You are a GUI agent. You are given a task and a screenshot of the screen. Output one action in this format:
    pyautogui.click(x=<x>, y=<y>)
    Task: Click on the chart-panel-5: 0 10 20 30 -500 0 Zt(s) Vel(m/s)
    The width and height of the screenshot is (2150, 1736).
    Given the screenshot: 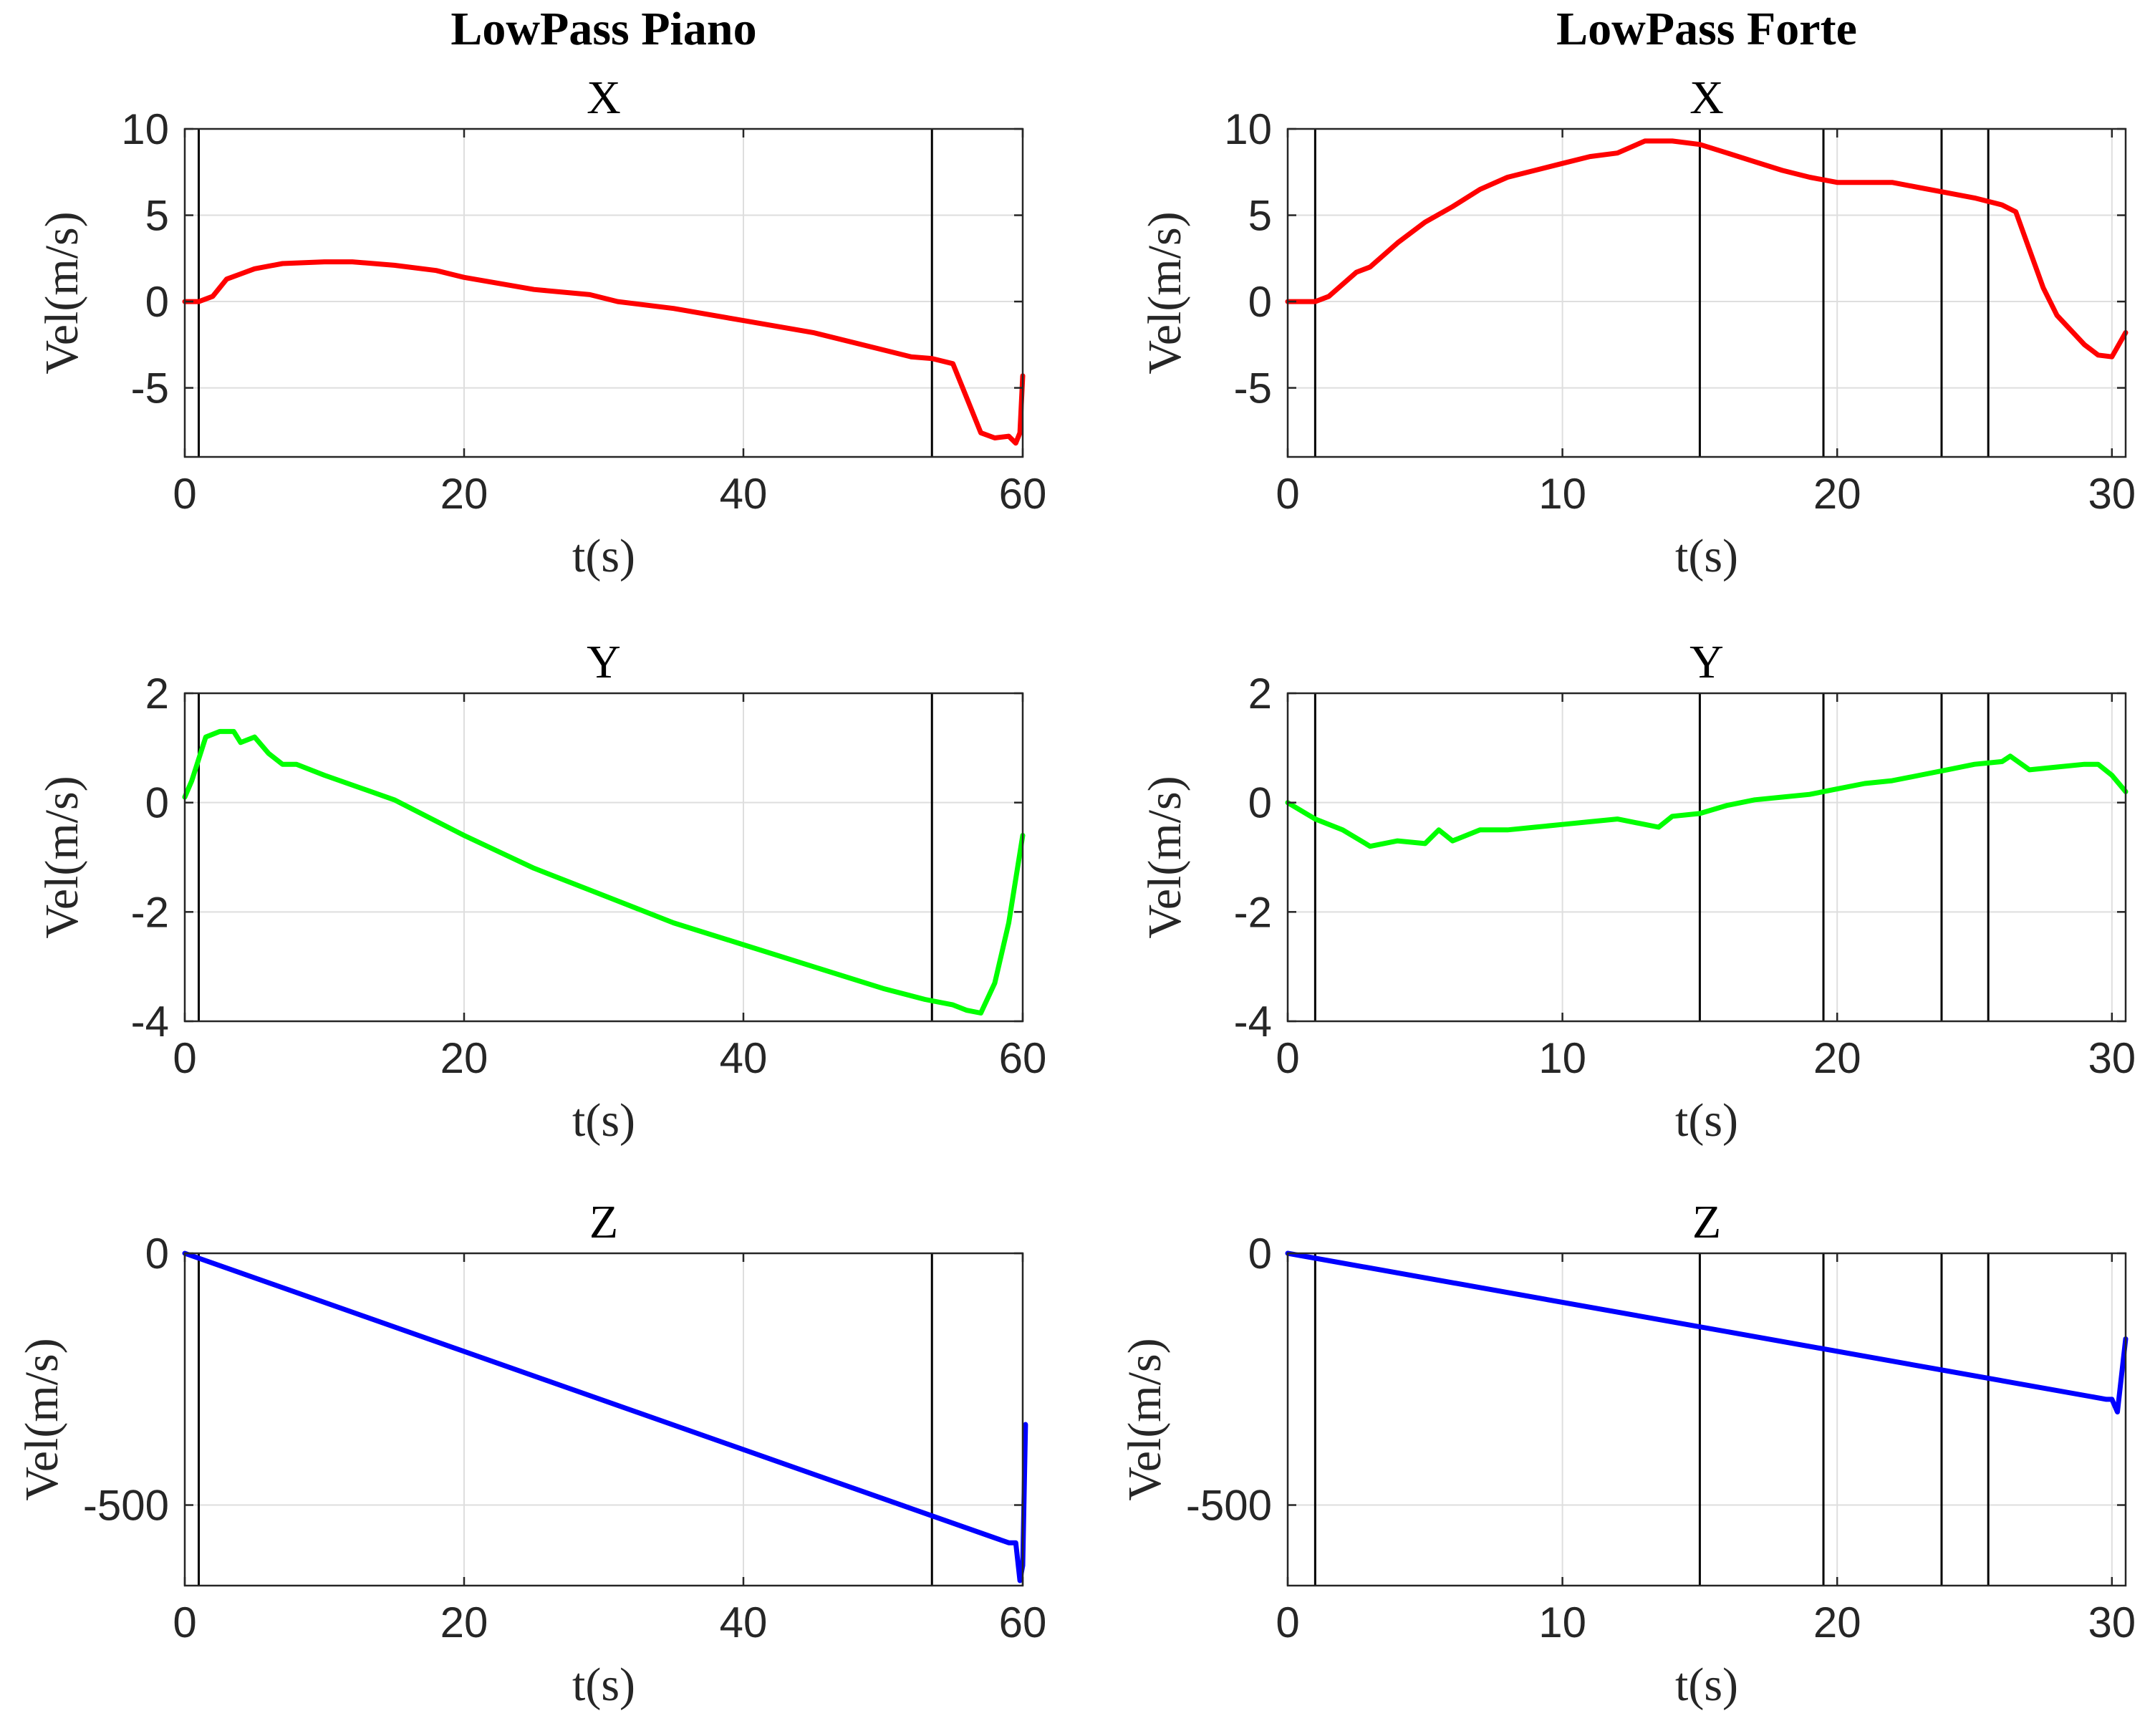 What is the action you would take?
    pyautogui.click(x=1627, y=1453)
    